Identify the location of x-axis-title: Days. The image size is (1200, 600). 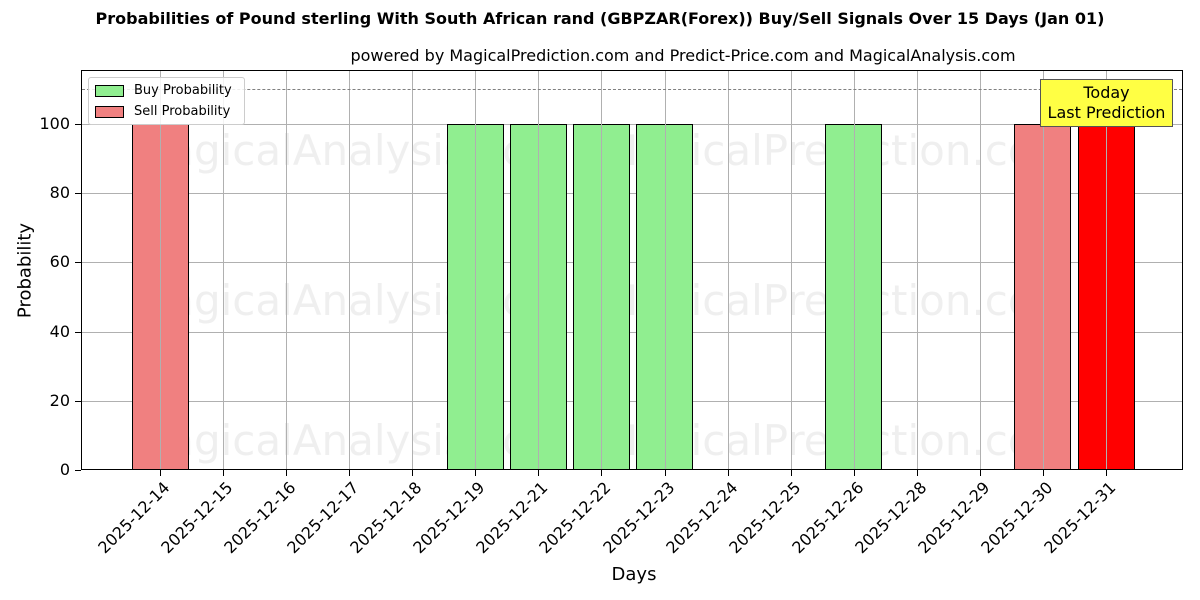
(634, 574).